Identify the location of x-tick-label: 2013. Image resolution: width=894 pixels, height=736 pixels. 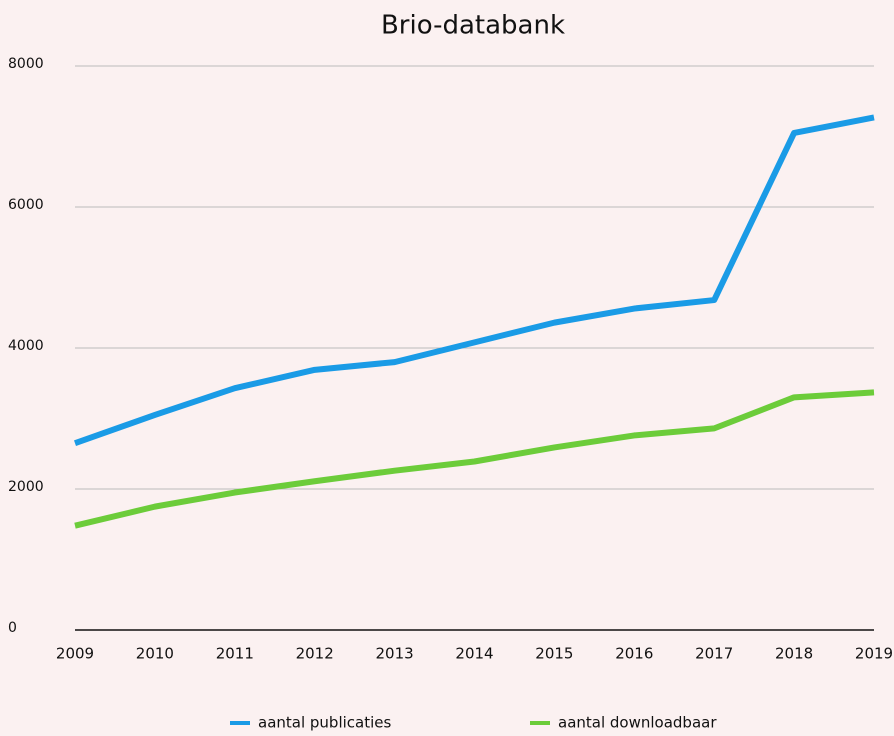
(395, 654).